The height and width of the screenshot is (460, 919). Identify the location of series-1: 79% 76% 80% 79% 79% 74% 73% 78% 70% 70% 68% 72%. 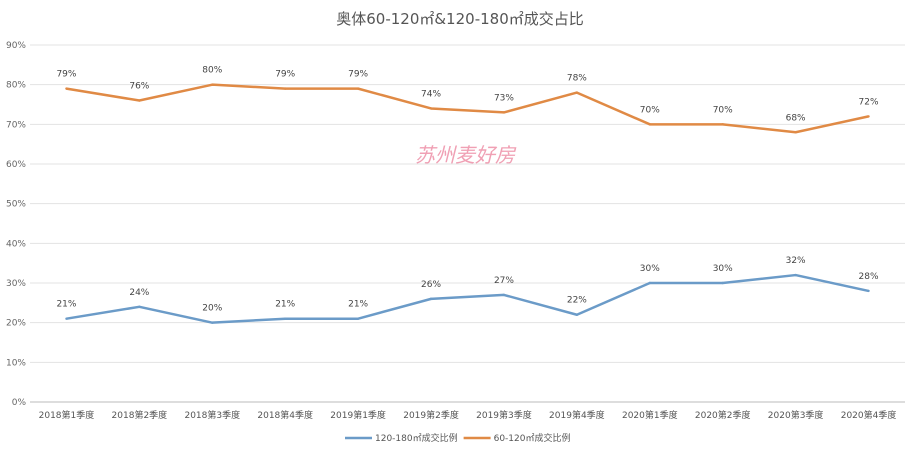
(467, 100).